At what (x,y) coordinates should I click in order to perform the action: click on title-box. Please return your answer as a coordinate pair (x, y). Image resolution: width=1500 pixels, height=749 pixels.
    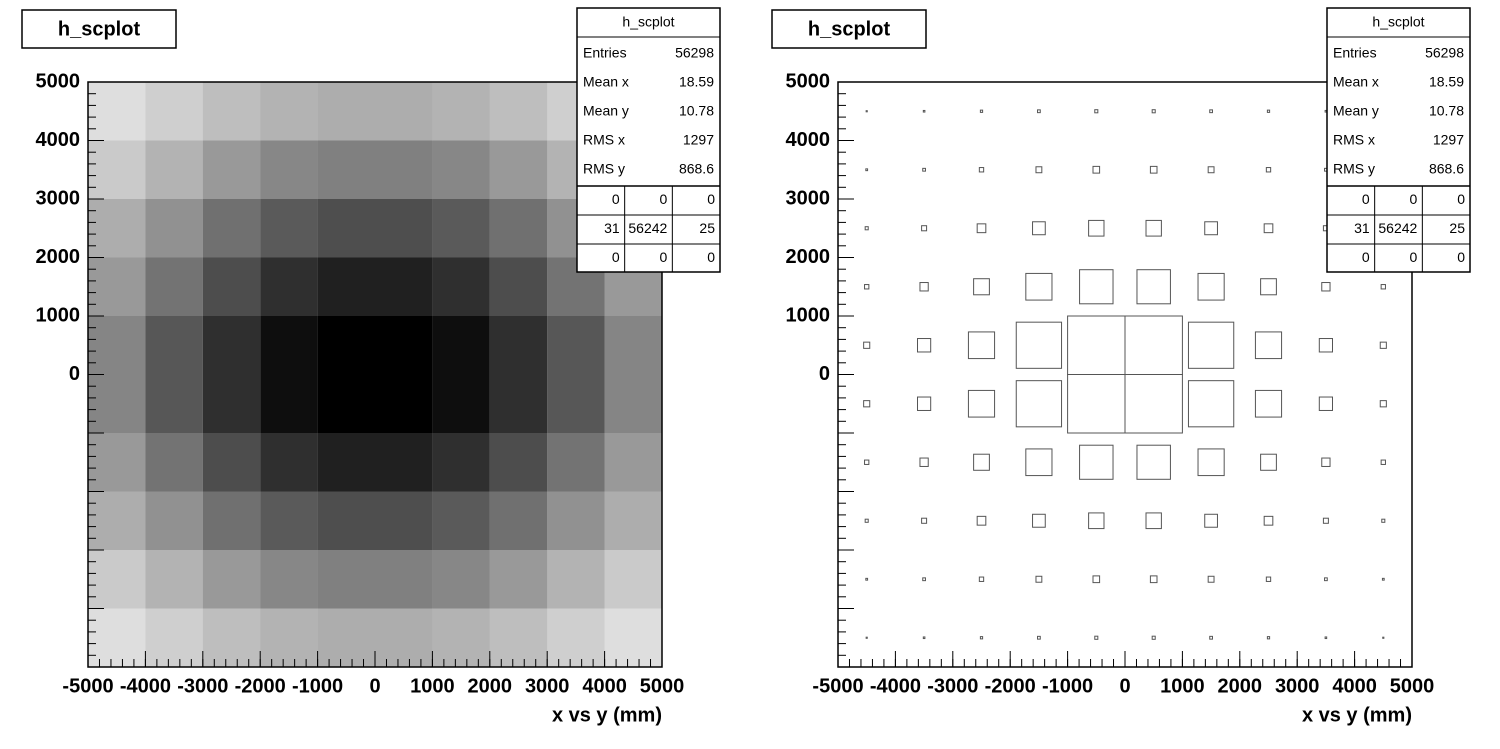
    Looking at the image, I should click on (849, 29).